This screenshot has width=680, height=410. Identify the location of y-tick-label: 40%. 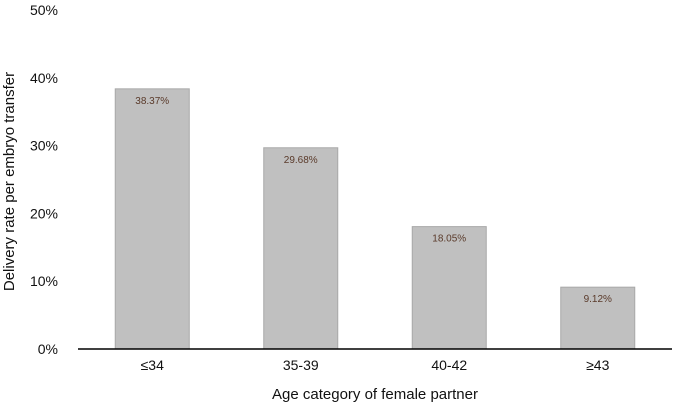
(44, 78).